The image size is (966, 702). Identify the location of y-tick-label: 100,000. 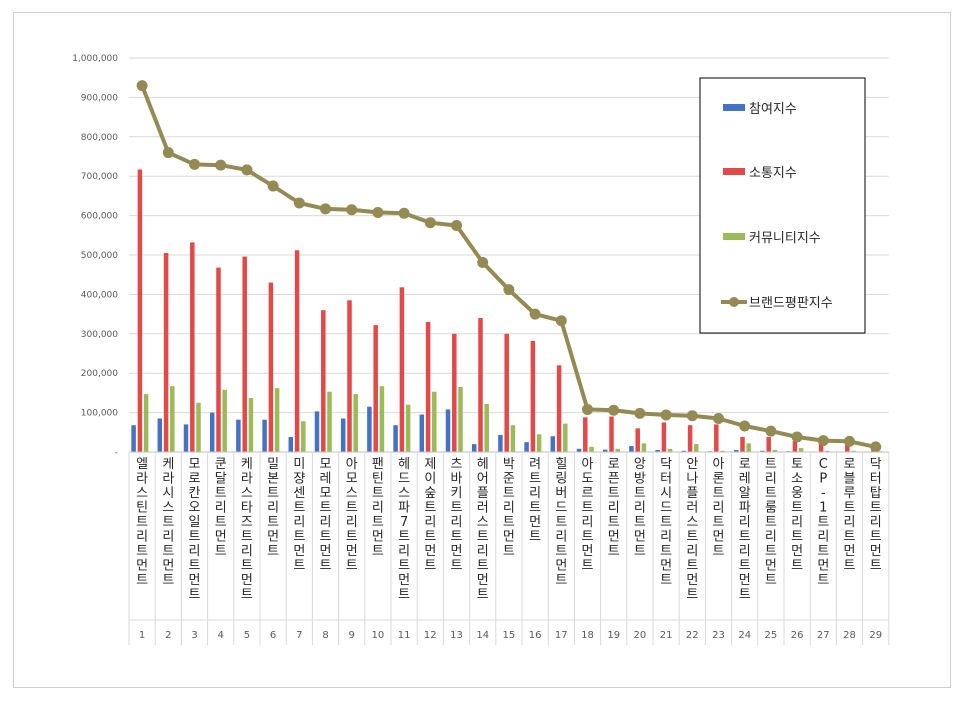
(99, 414).